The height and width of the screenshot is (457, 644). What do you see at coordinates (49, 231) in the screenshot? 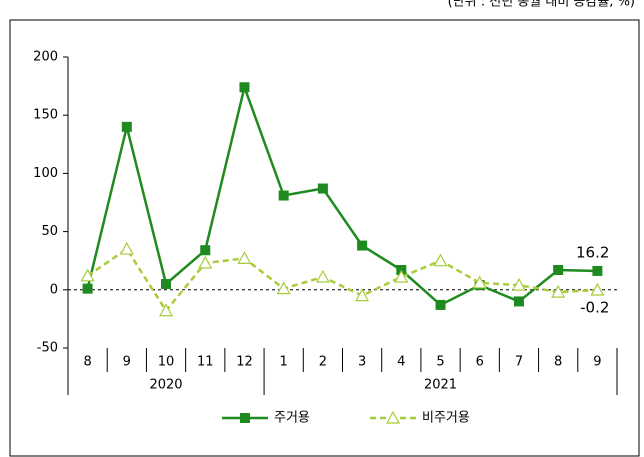
I see `y-tick-label: 50` at bounding box center [49, 231].